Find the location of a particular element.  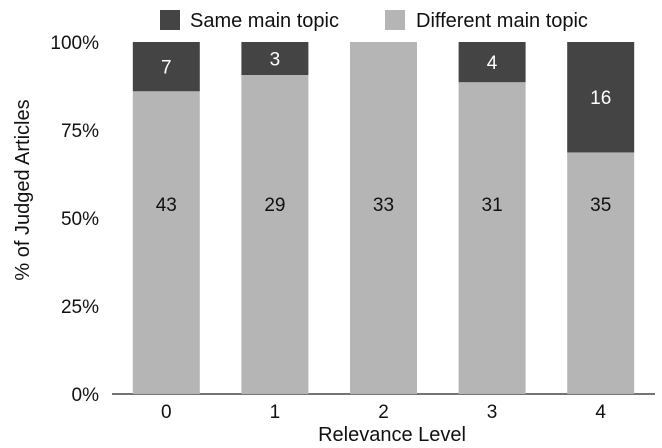

y-axis-title: % of Judged Articles is located at coordinates (23, 189).